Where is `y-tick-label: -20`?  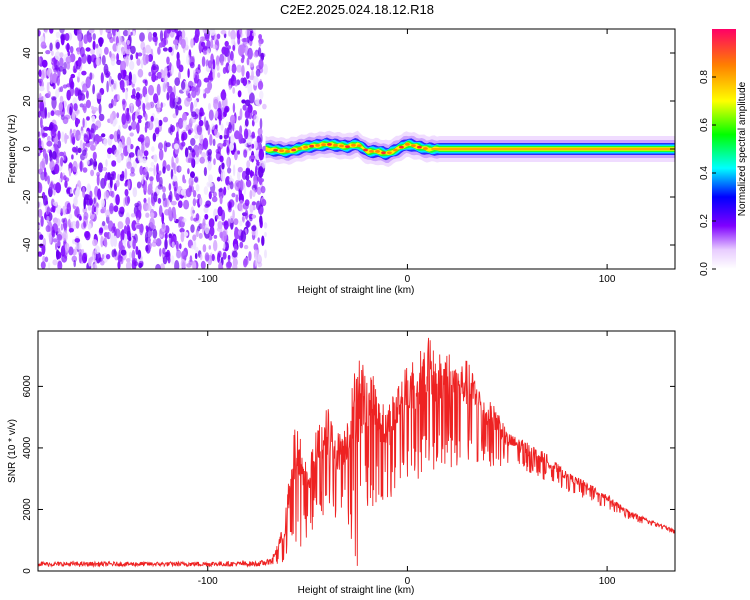 y-tick-label: -20 is located at coordinates (27, 196).